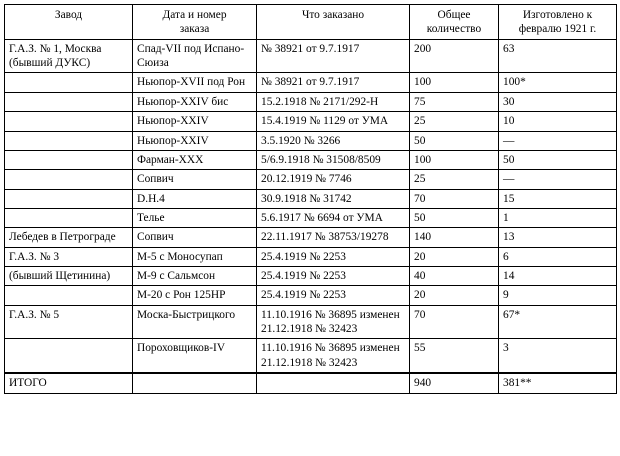 The image size is (620, 456). What do you see at coordinates (68, 276) in the screenshot?
I see `cell-factory: (бывший Щетинина)` at bounding box center [68, 276].